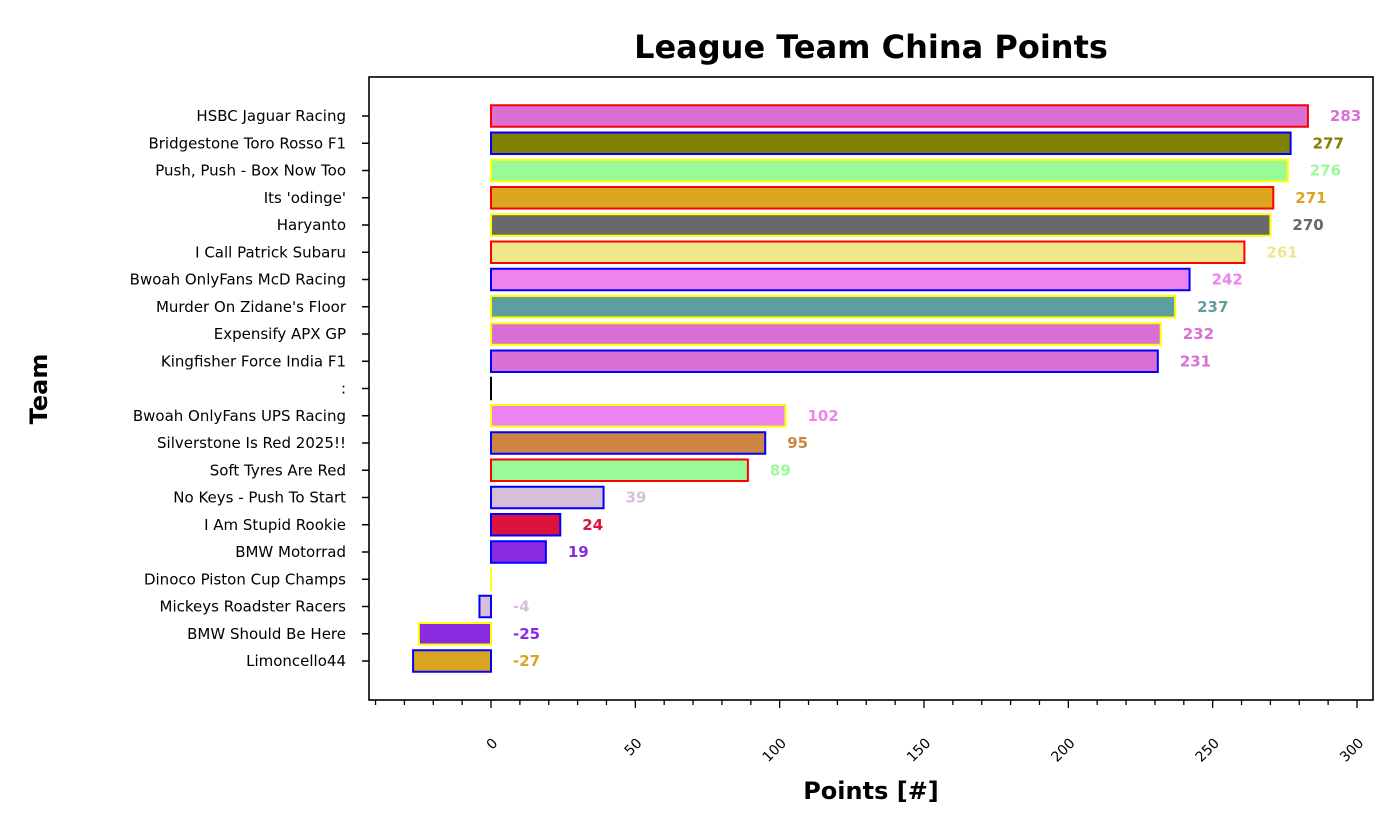 The image size is (1400, 834). I want to click on data-label: 232, so click(1198, 334).